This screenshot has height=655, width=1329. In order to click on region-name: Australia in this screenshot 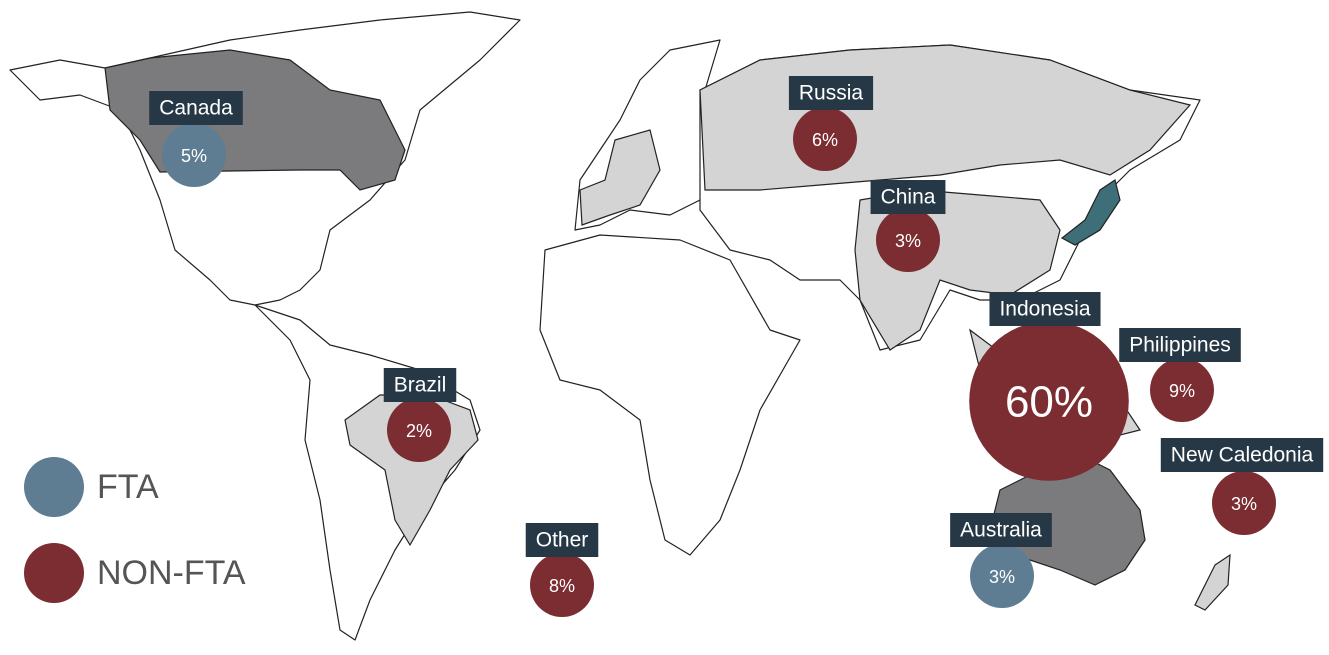, I will do `click(1001, 530)`.